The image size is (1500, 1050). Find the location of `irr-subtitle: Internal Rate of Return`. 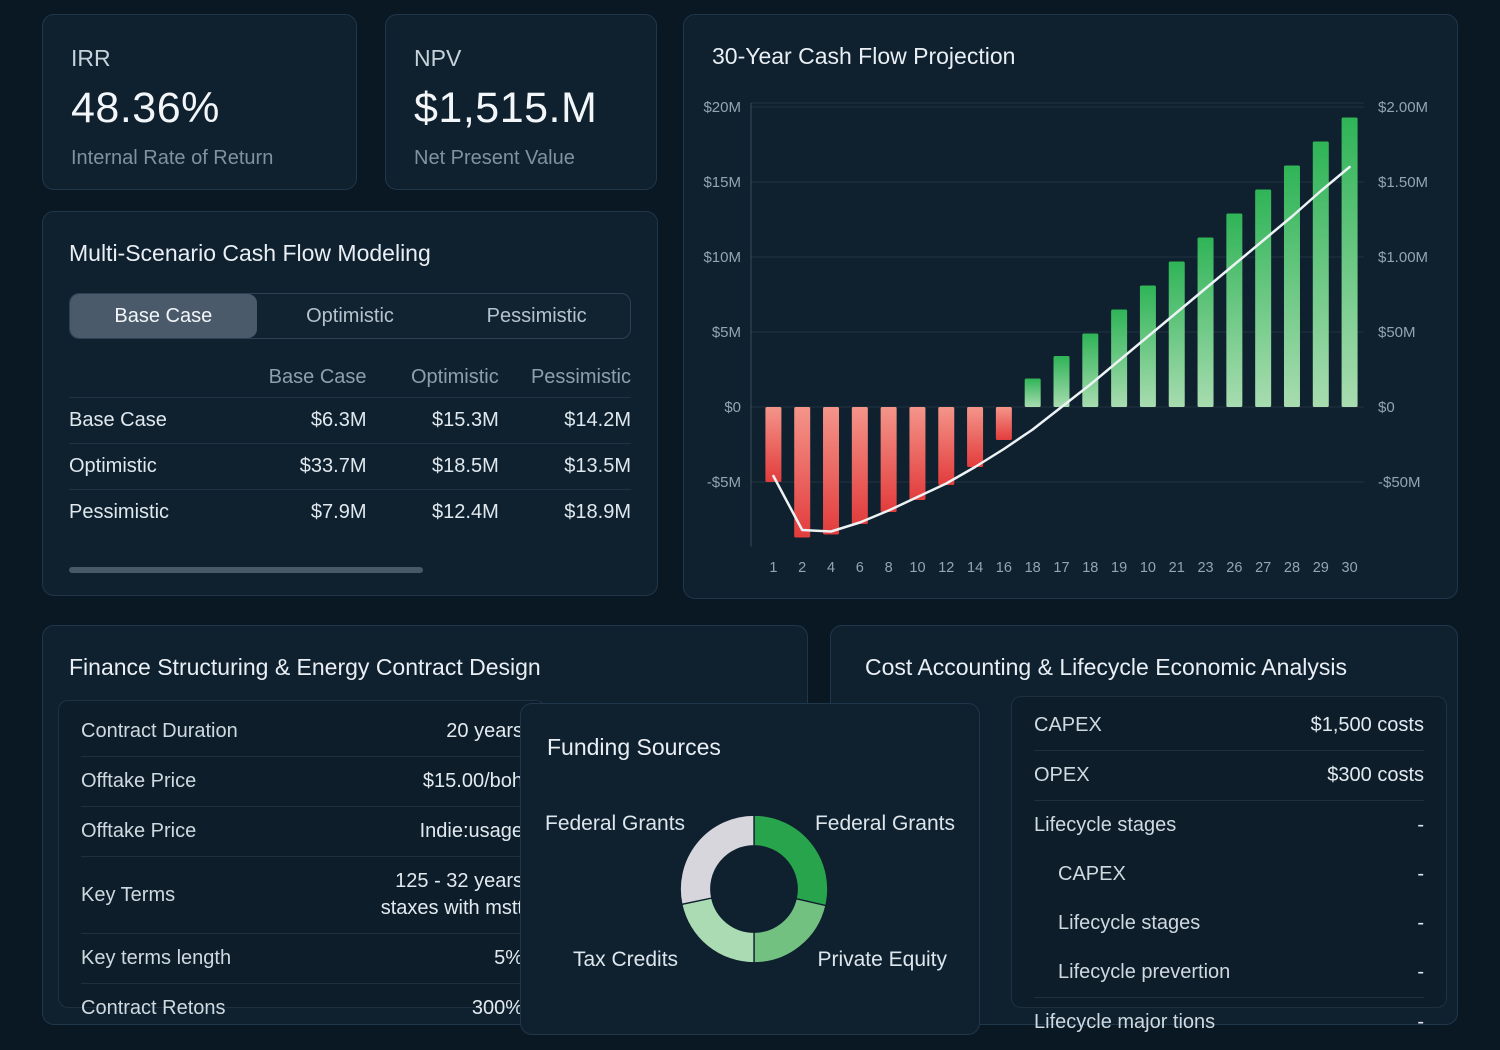

irr-subtitle: Internal Rate of Return is located at coordinates (172, 158).